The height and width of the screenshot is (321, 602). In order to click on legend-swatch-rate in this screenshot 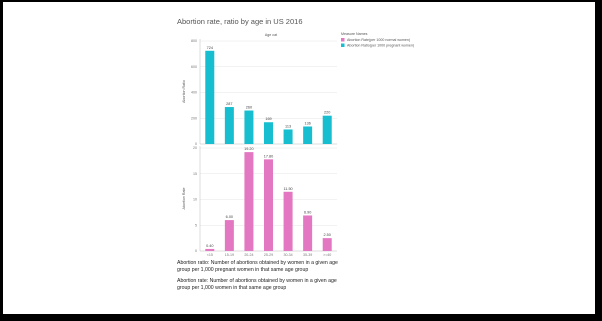, I will do `click(343, 40)`.